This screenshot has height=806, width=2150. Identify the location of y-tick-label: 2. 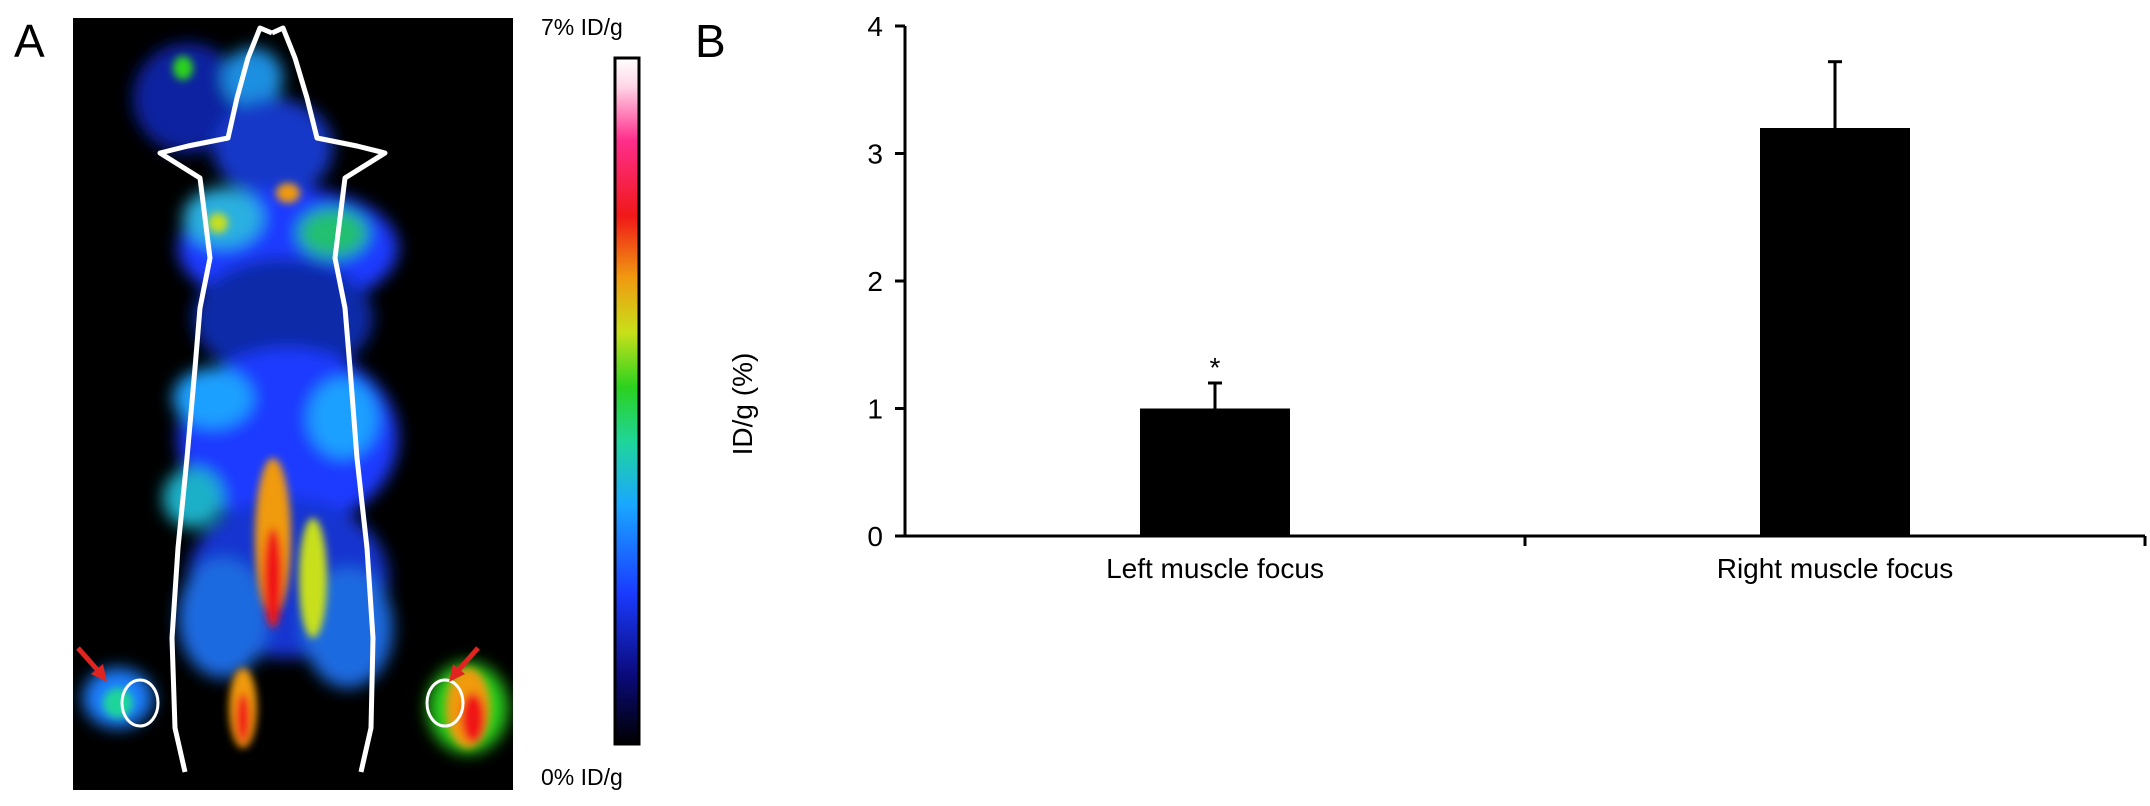
(875, 281).